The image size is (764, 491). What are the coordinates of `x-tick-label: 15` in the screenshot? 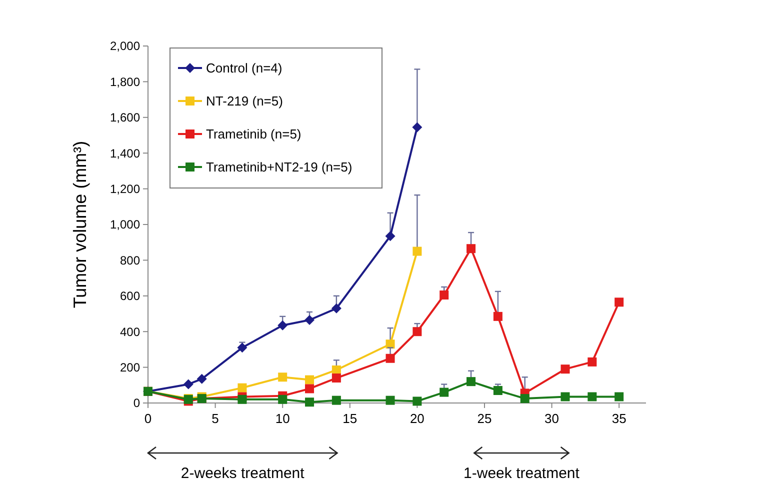 It's located at (350, 418).